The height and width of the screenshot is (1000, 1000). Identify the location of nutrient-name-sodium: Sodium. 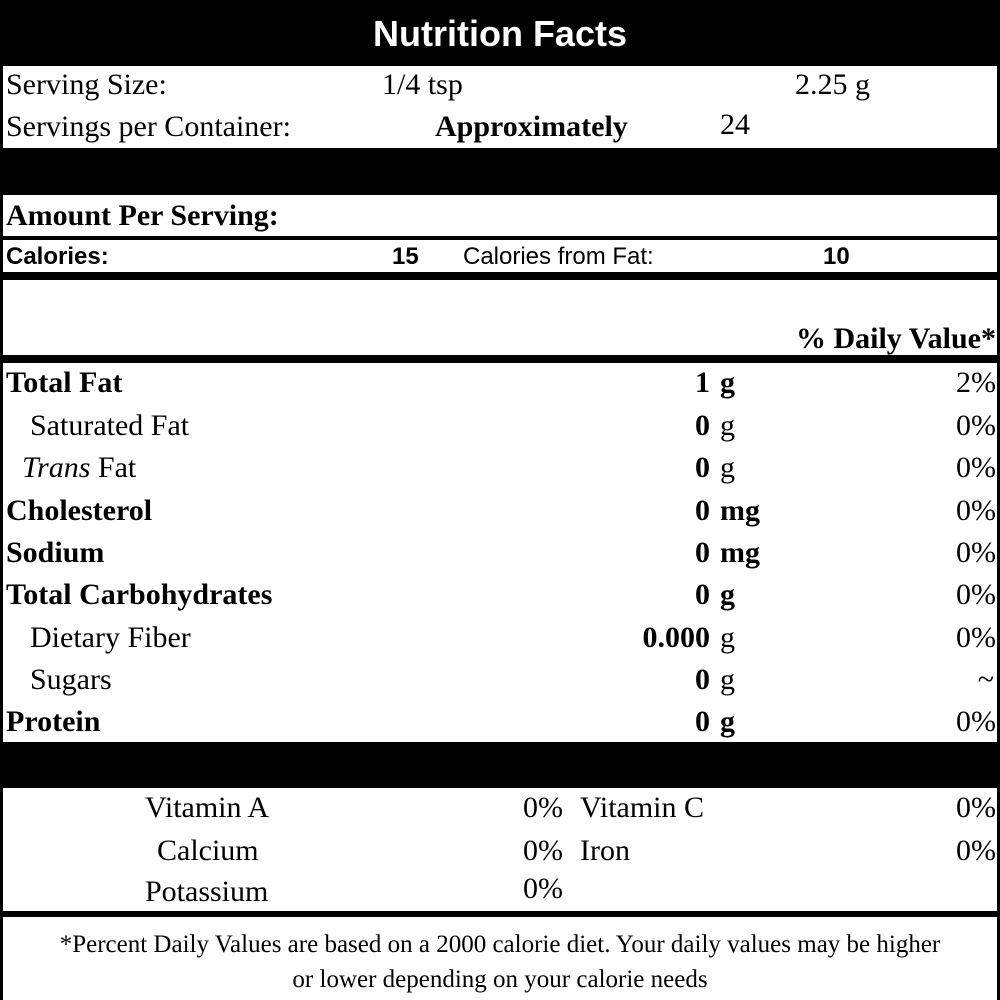
(55, 552).